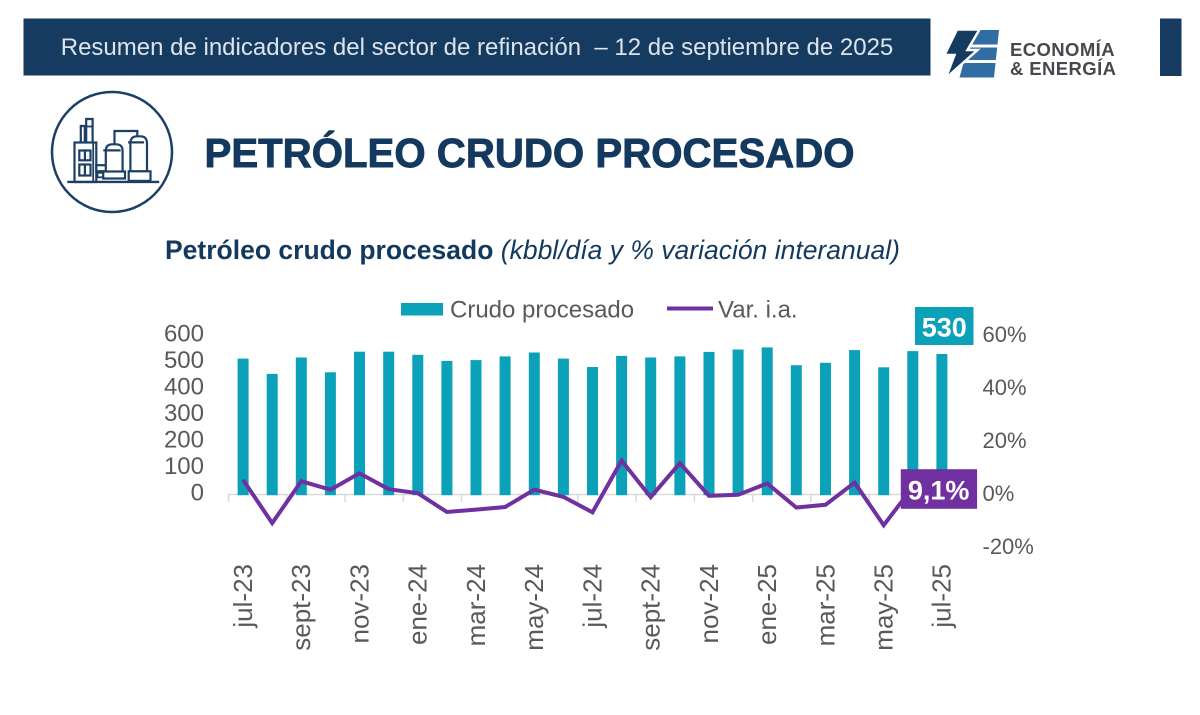 Image resolution: width=1200 pixels, height=715 pixels. Describe the element at coordinates (184, 334) in the screenshot. I see `svg-text: 600` at that location.